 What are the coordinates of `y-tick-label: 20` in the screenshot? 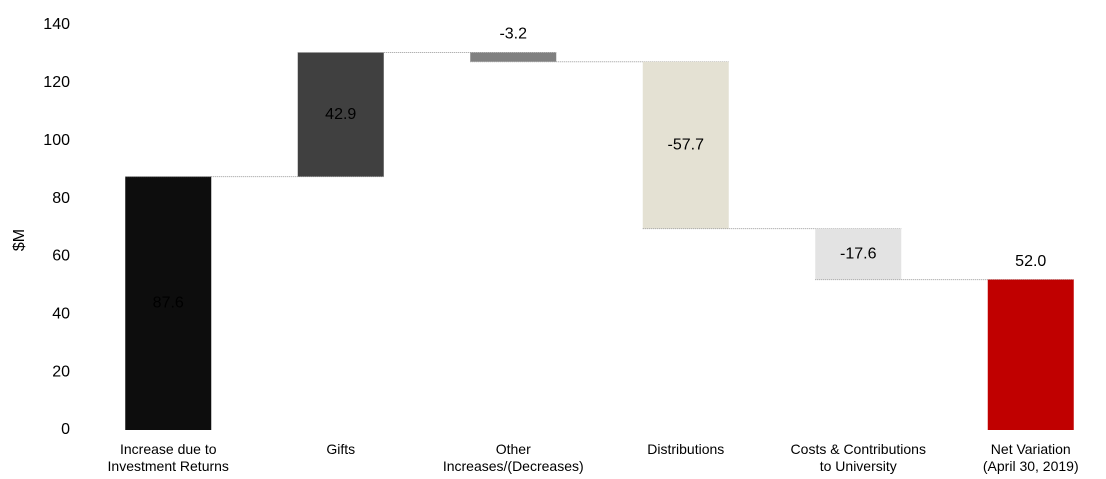 It's located at (61, 371).